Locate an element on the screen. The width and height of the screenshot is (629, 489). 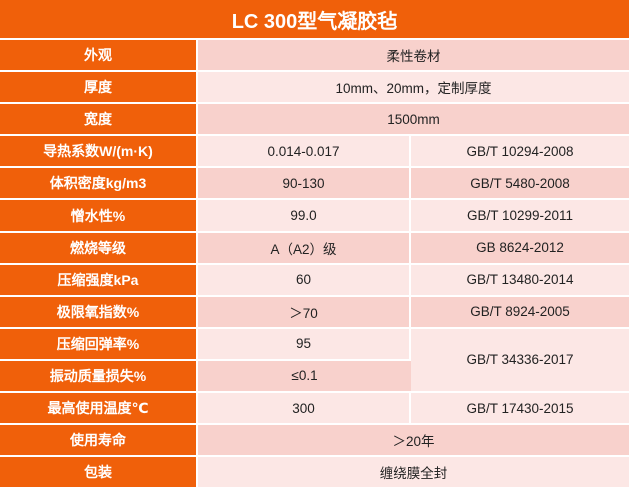
table-row: 压缩回弹率% 95 GB/T 34336-2017 is located at coordinates (314, 361).